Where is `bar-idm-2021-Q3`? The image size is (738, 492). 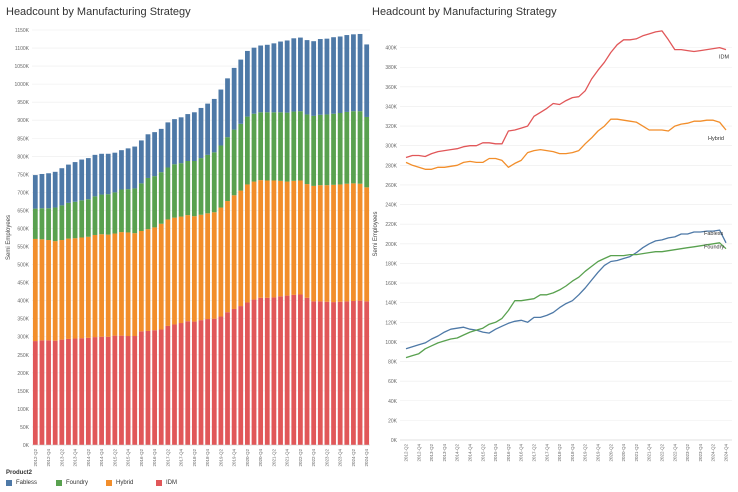 bar-idm-2021-Q3 is located at coordinates (280, 370).